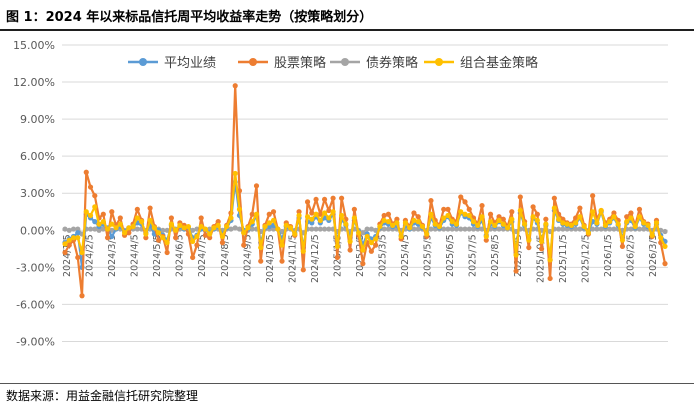  I want to click on legend-label: 债券策略, so click(392, 63).